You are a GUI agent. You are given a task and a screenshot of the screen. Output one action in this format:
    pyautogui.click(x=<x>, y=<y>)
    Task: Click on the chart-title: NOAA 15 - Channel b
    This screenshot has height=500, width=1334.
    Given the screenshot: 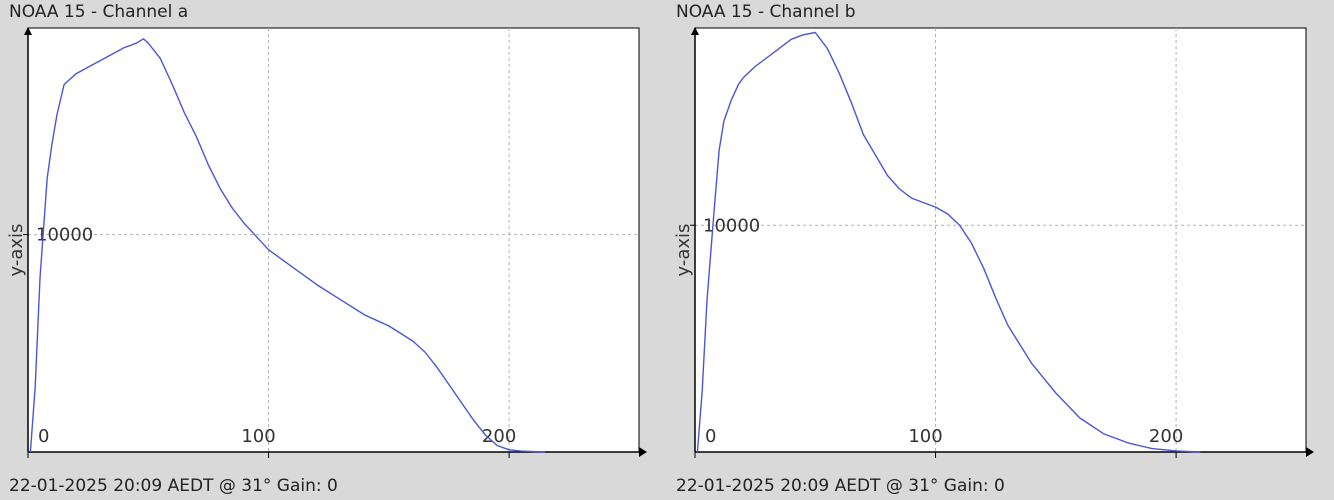 What is the action you would take?
    pyautogui.click(x=766, y=12)
    